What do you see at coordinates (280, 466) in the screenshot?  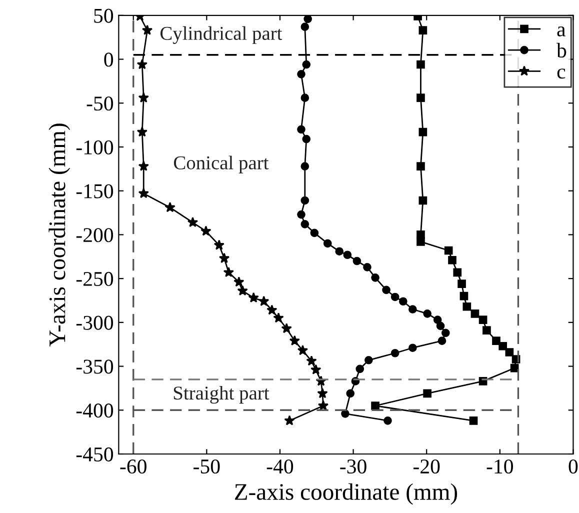 I see `x-tick-label: -40` at bounding box center [280, 466].